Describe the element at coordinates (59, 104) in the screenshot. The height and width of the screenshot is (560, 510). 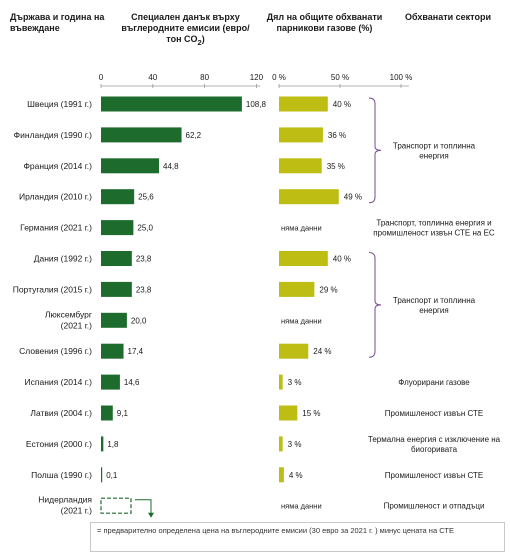
I see `country-label: Швеция (1991 г.)` at that location.